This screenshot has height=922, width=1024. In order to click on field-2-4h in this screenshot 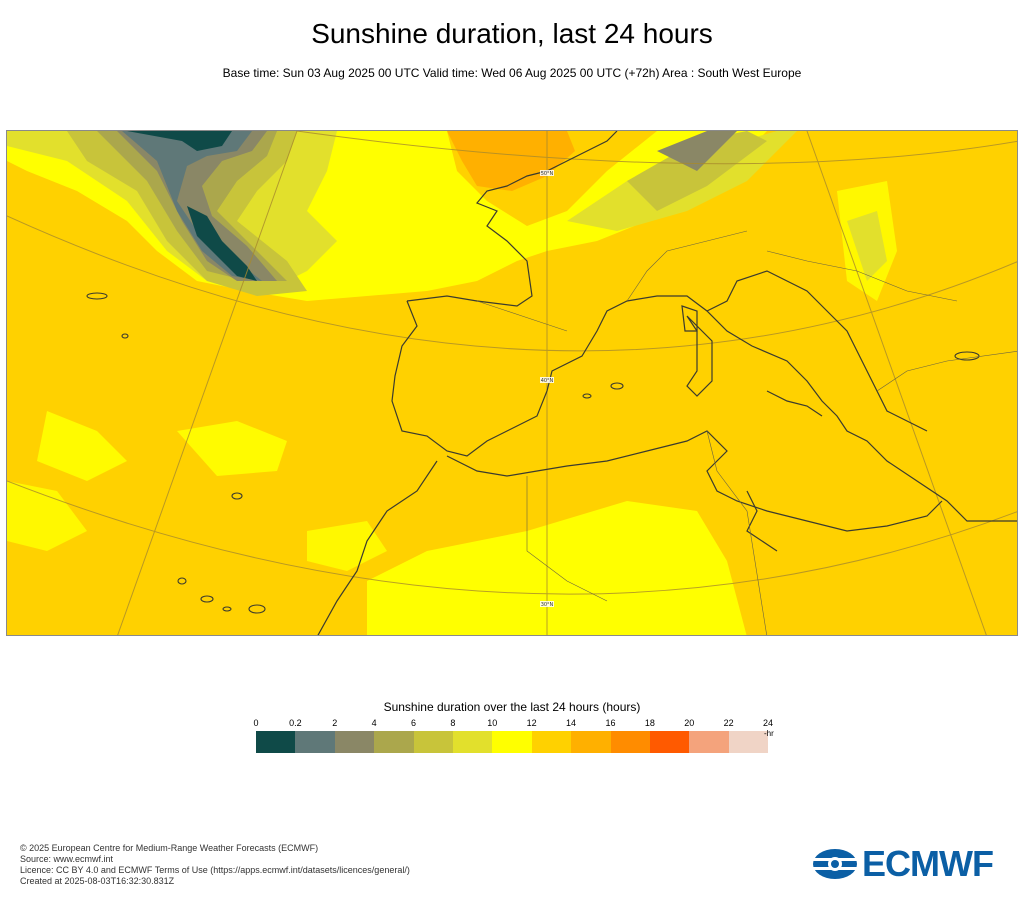, I will do `click(197, 206)`.